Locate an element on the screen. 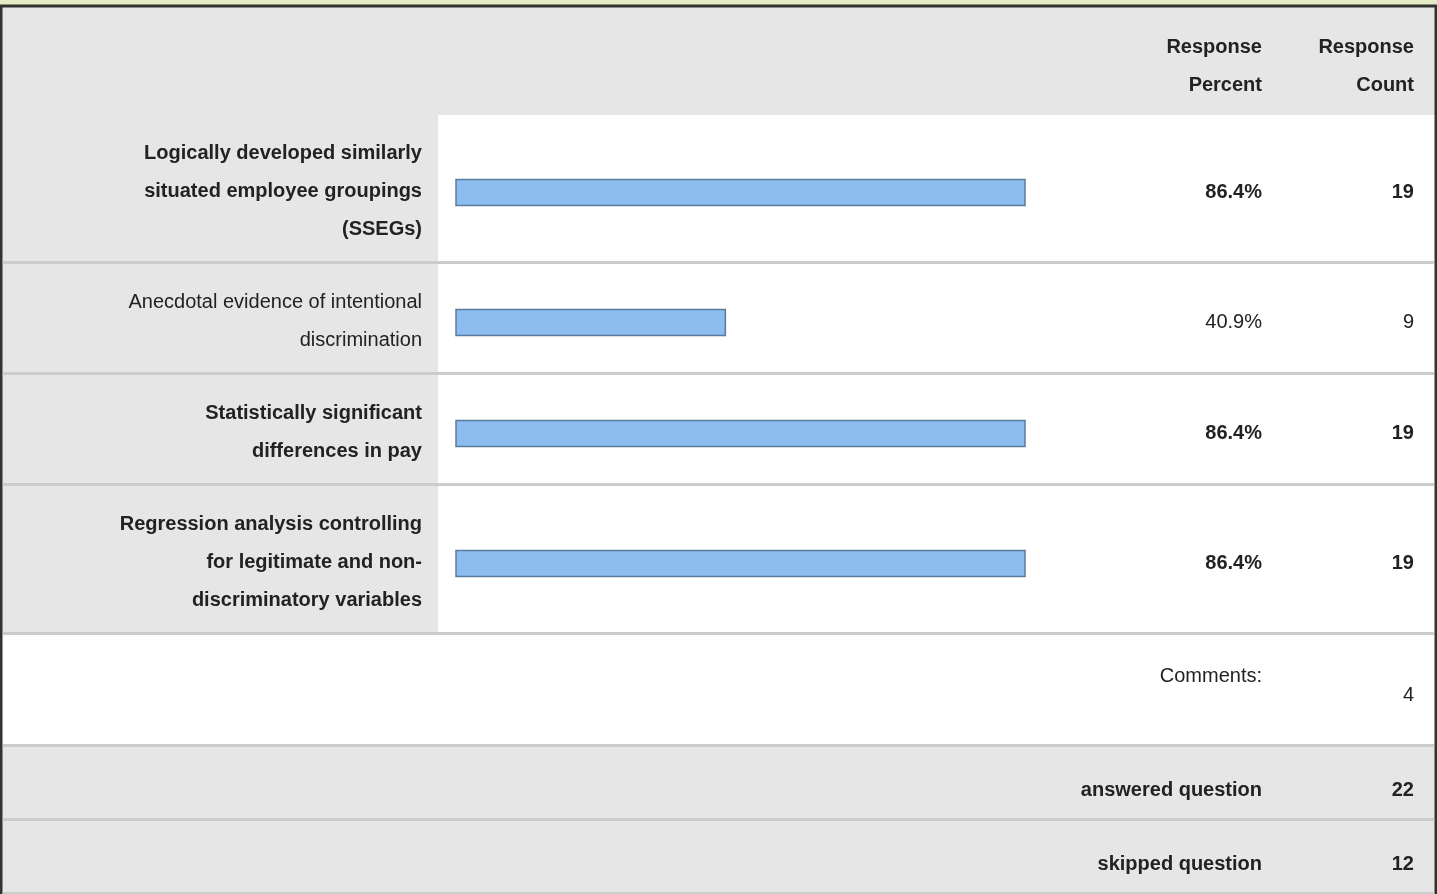  text: Response Percent is located at coordinates (1214, 65).